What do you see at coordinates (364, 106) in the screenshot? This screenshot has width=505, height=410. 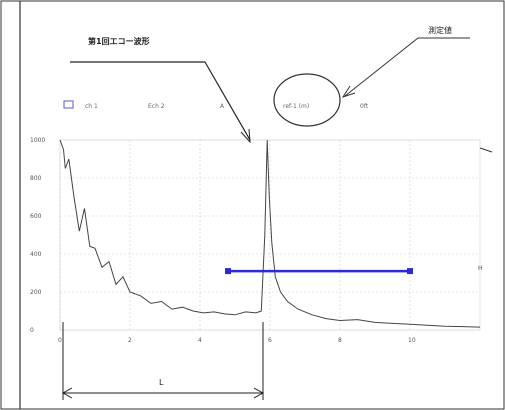 I see `header-item-5: 0ft` at bounding box center [364, 106].